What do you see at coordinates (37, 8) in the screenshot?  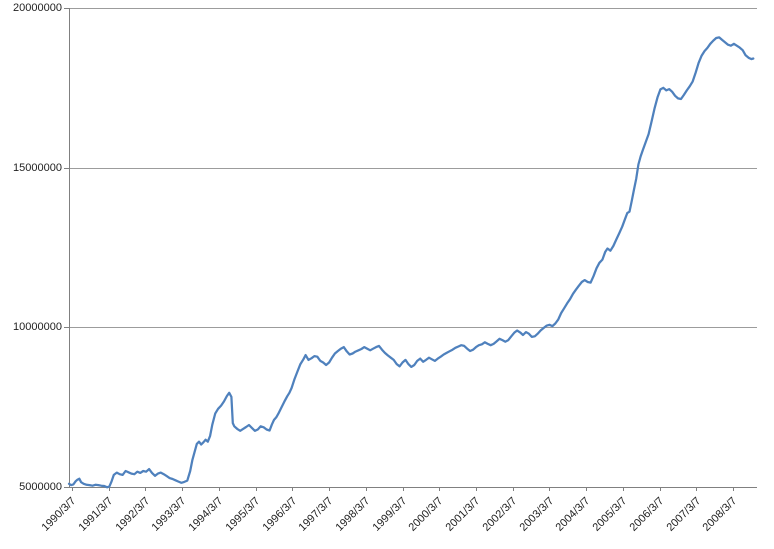 I see `y-axis-tick-label: 20000000` at bounding box center [37, 8].